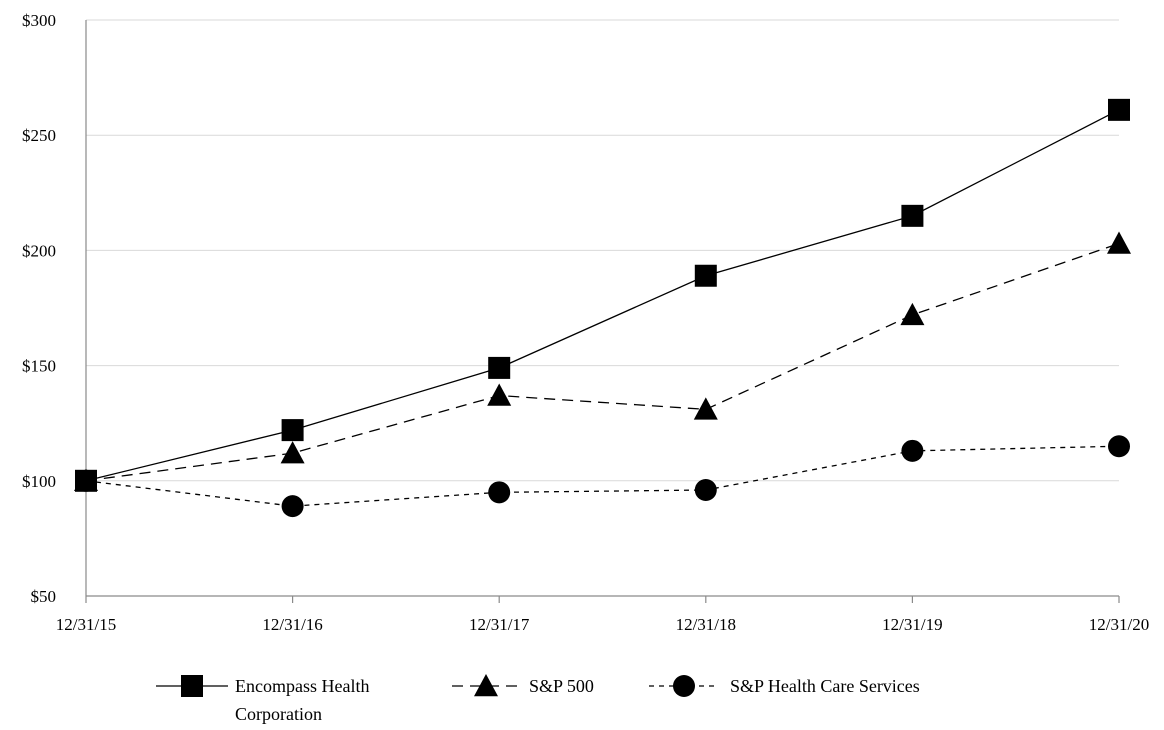  I want to click on y-tick-label: $100, so click(39, 481).